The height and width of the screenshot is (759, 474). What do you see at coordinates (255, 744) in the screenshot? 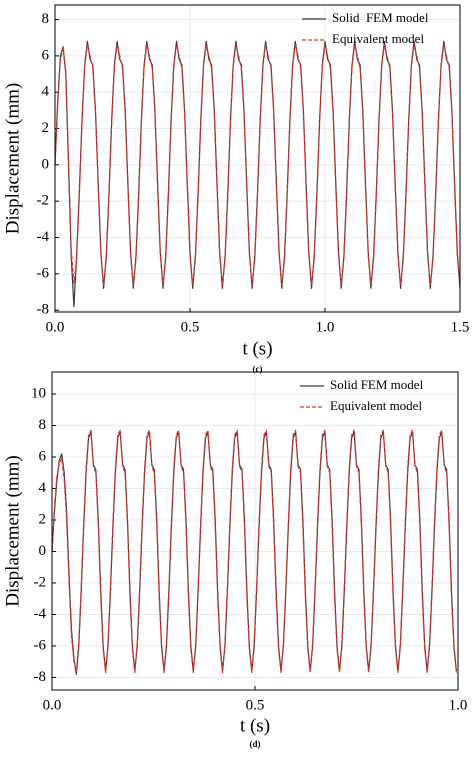
I see `caption: (d)` at bounding box center [255, 744].